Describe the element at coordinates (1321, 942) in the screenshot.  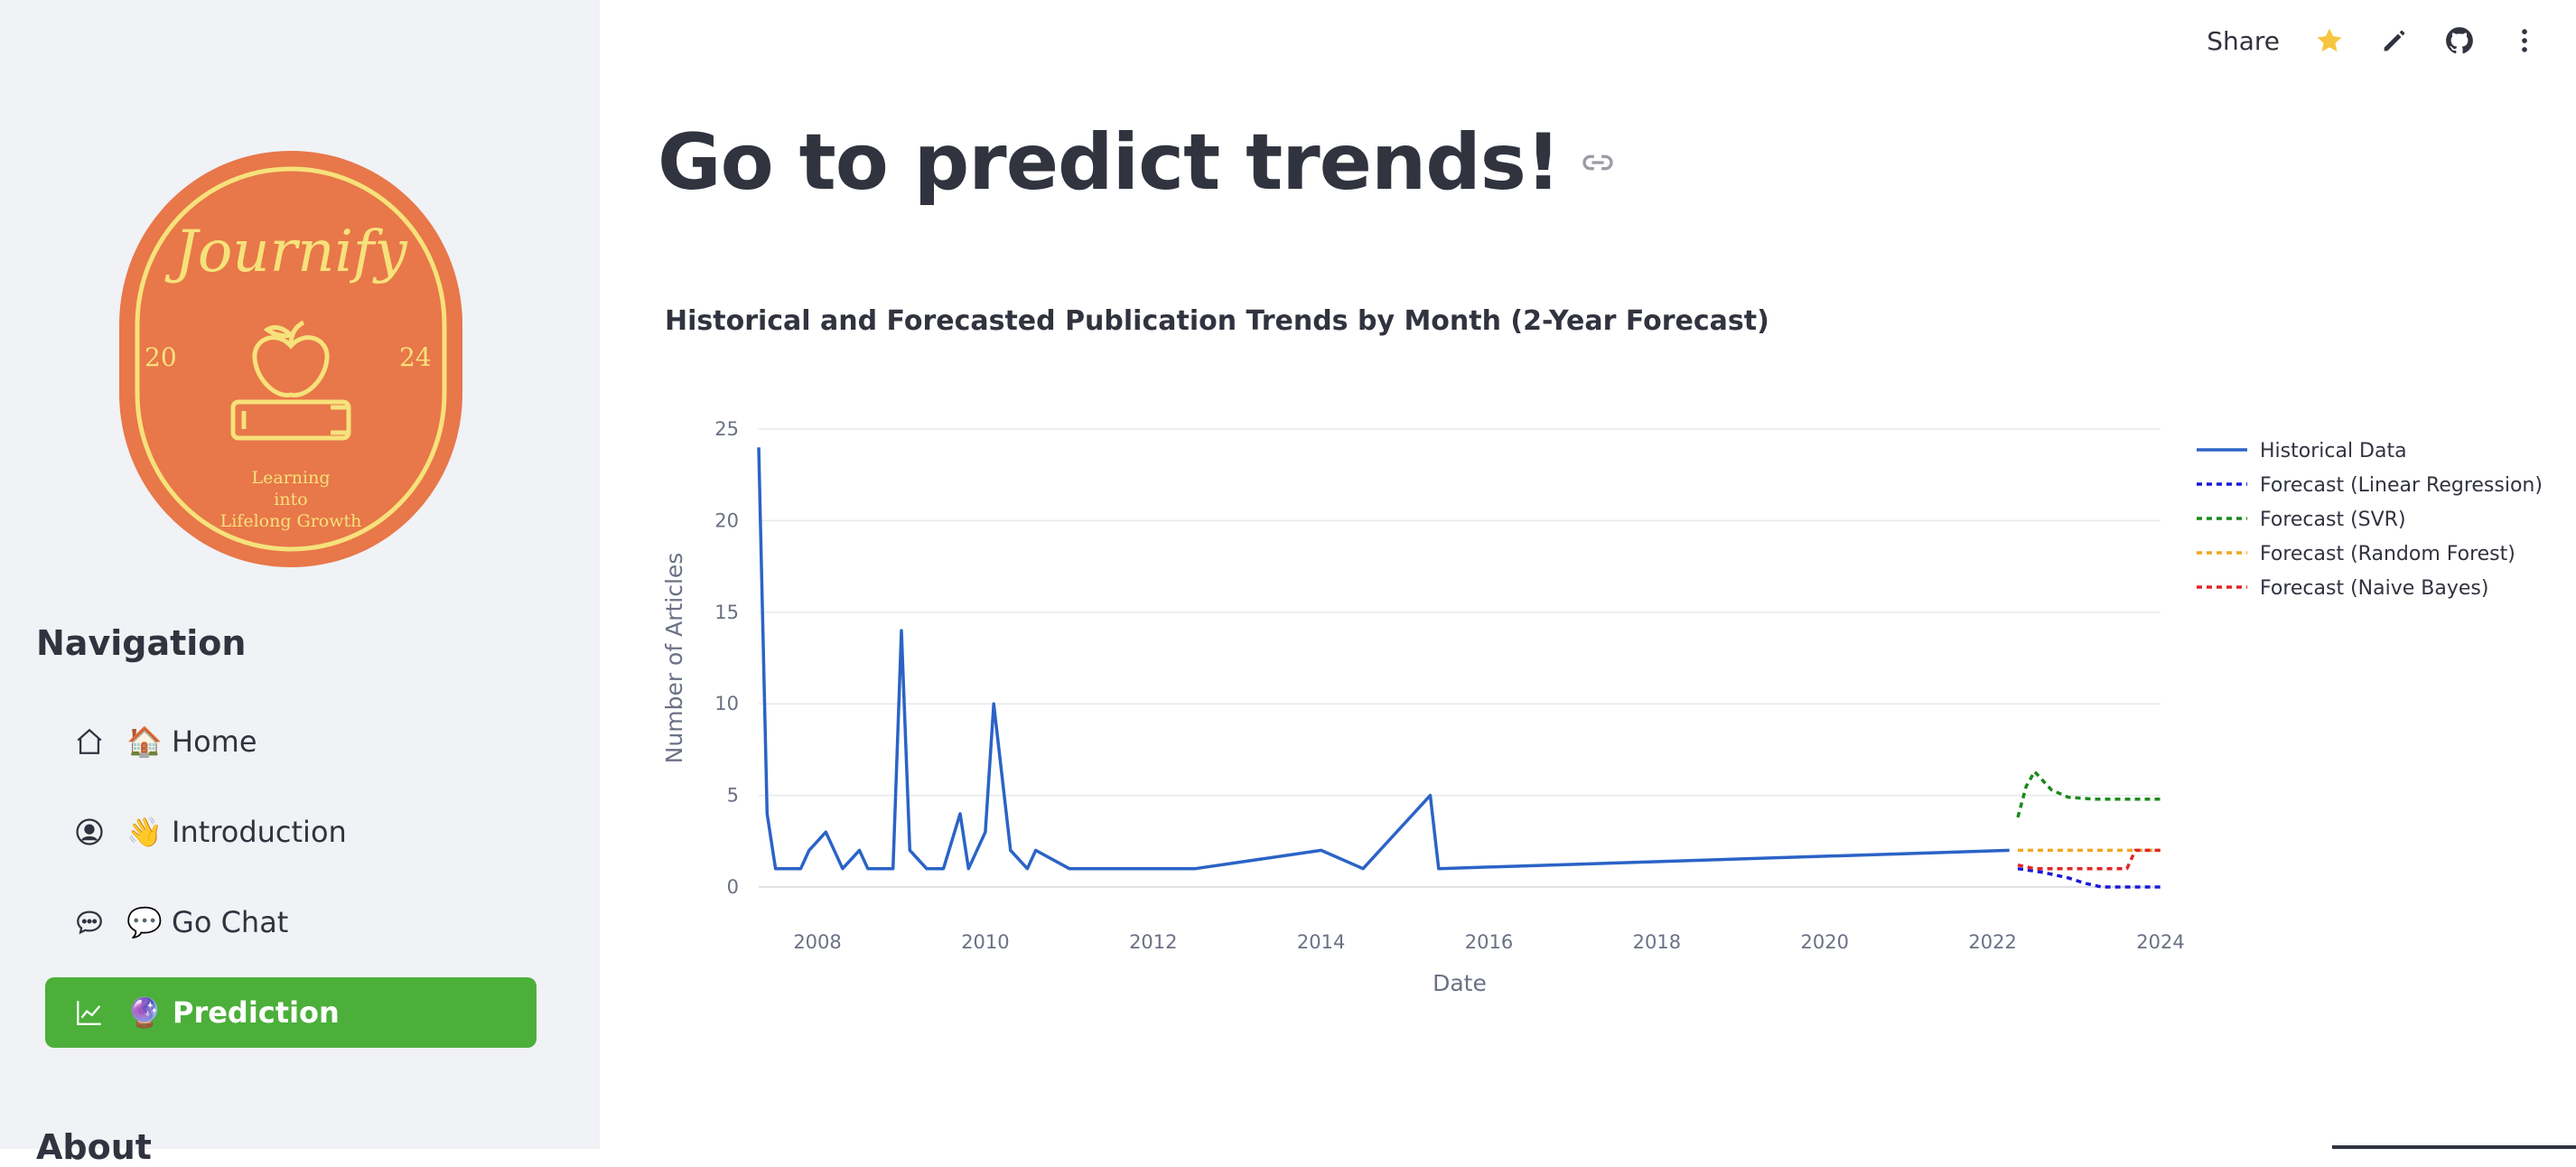
I see `x-tick-label: 2014` at that location.